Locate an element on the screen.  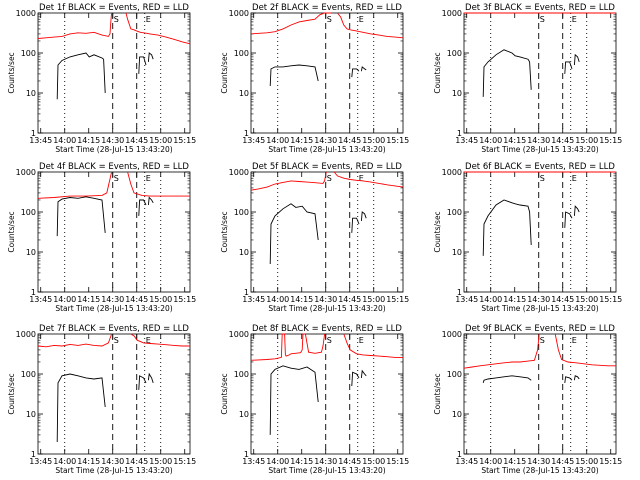
chart-title: Det 9f BLACK = Events, RED = LLD is located at coordinates (540, 329).